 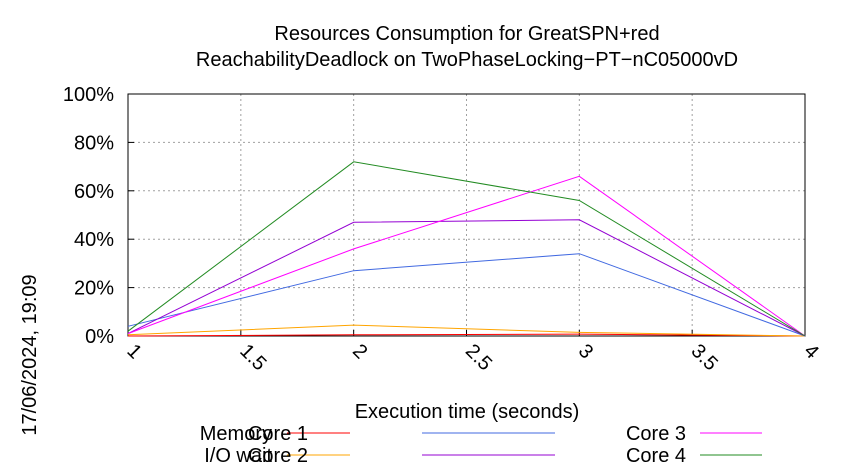 I want to click on x-tick-label-2: 2, so click(x=359, y=351).